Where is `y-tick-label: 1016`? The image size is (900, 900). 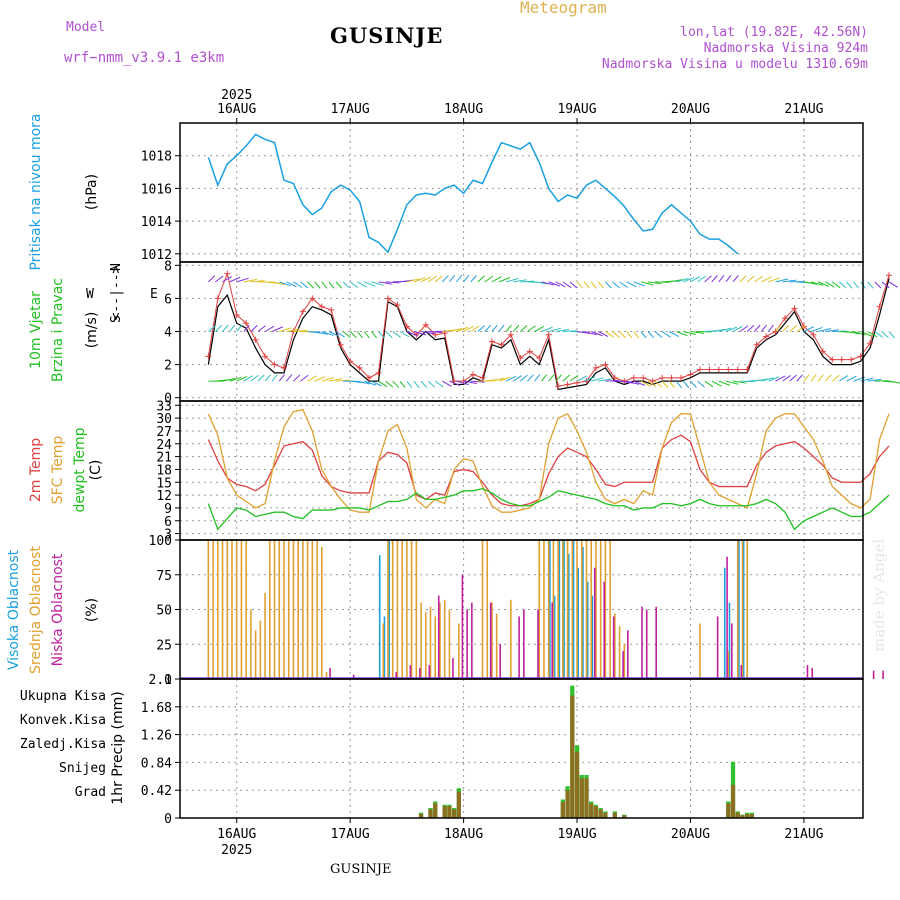
y-tick-label: 1016 is located at coordinates (156, 189).